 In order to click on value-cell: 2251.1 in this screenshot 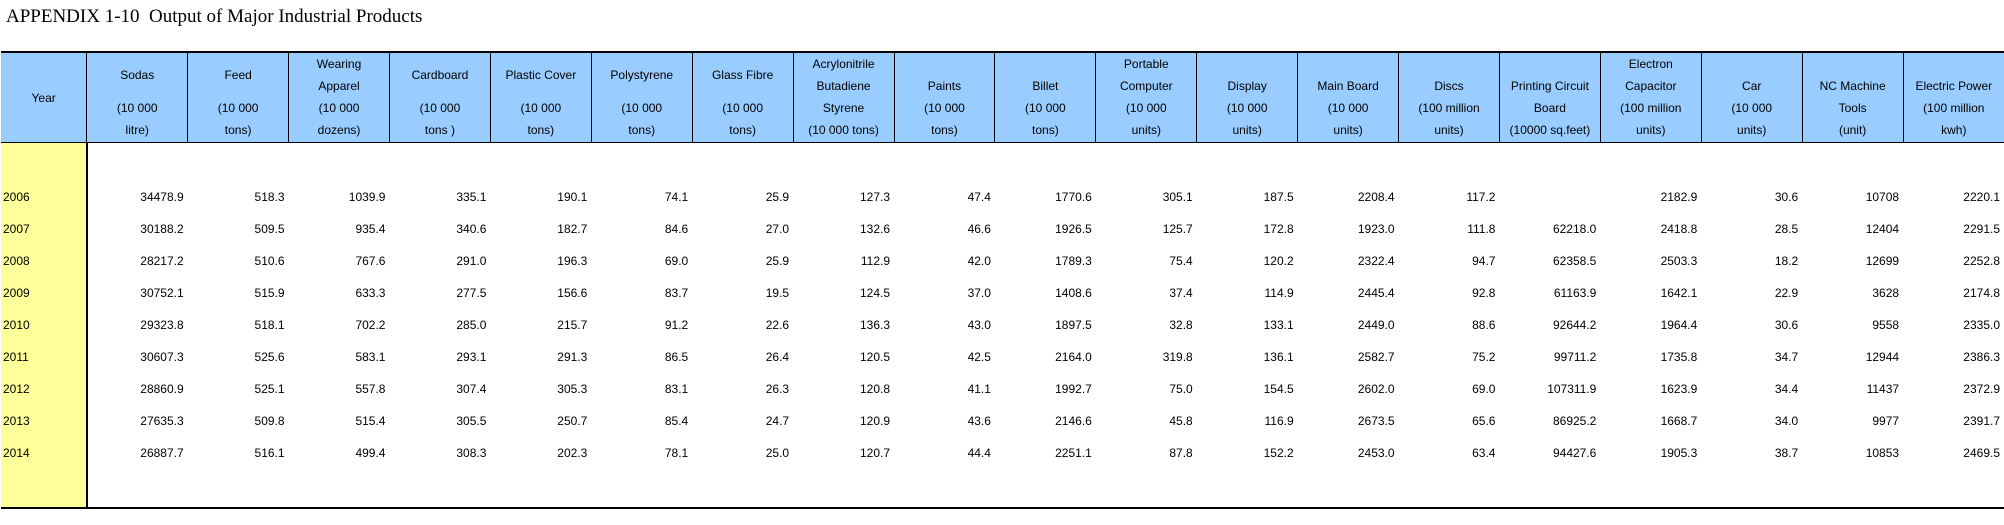, I will do `click(1073, 453)`.